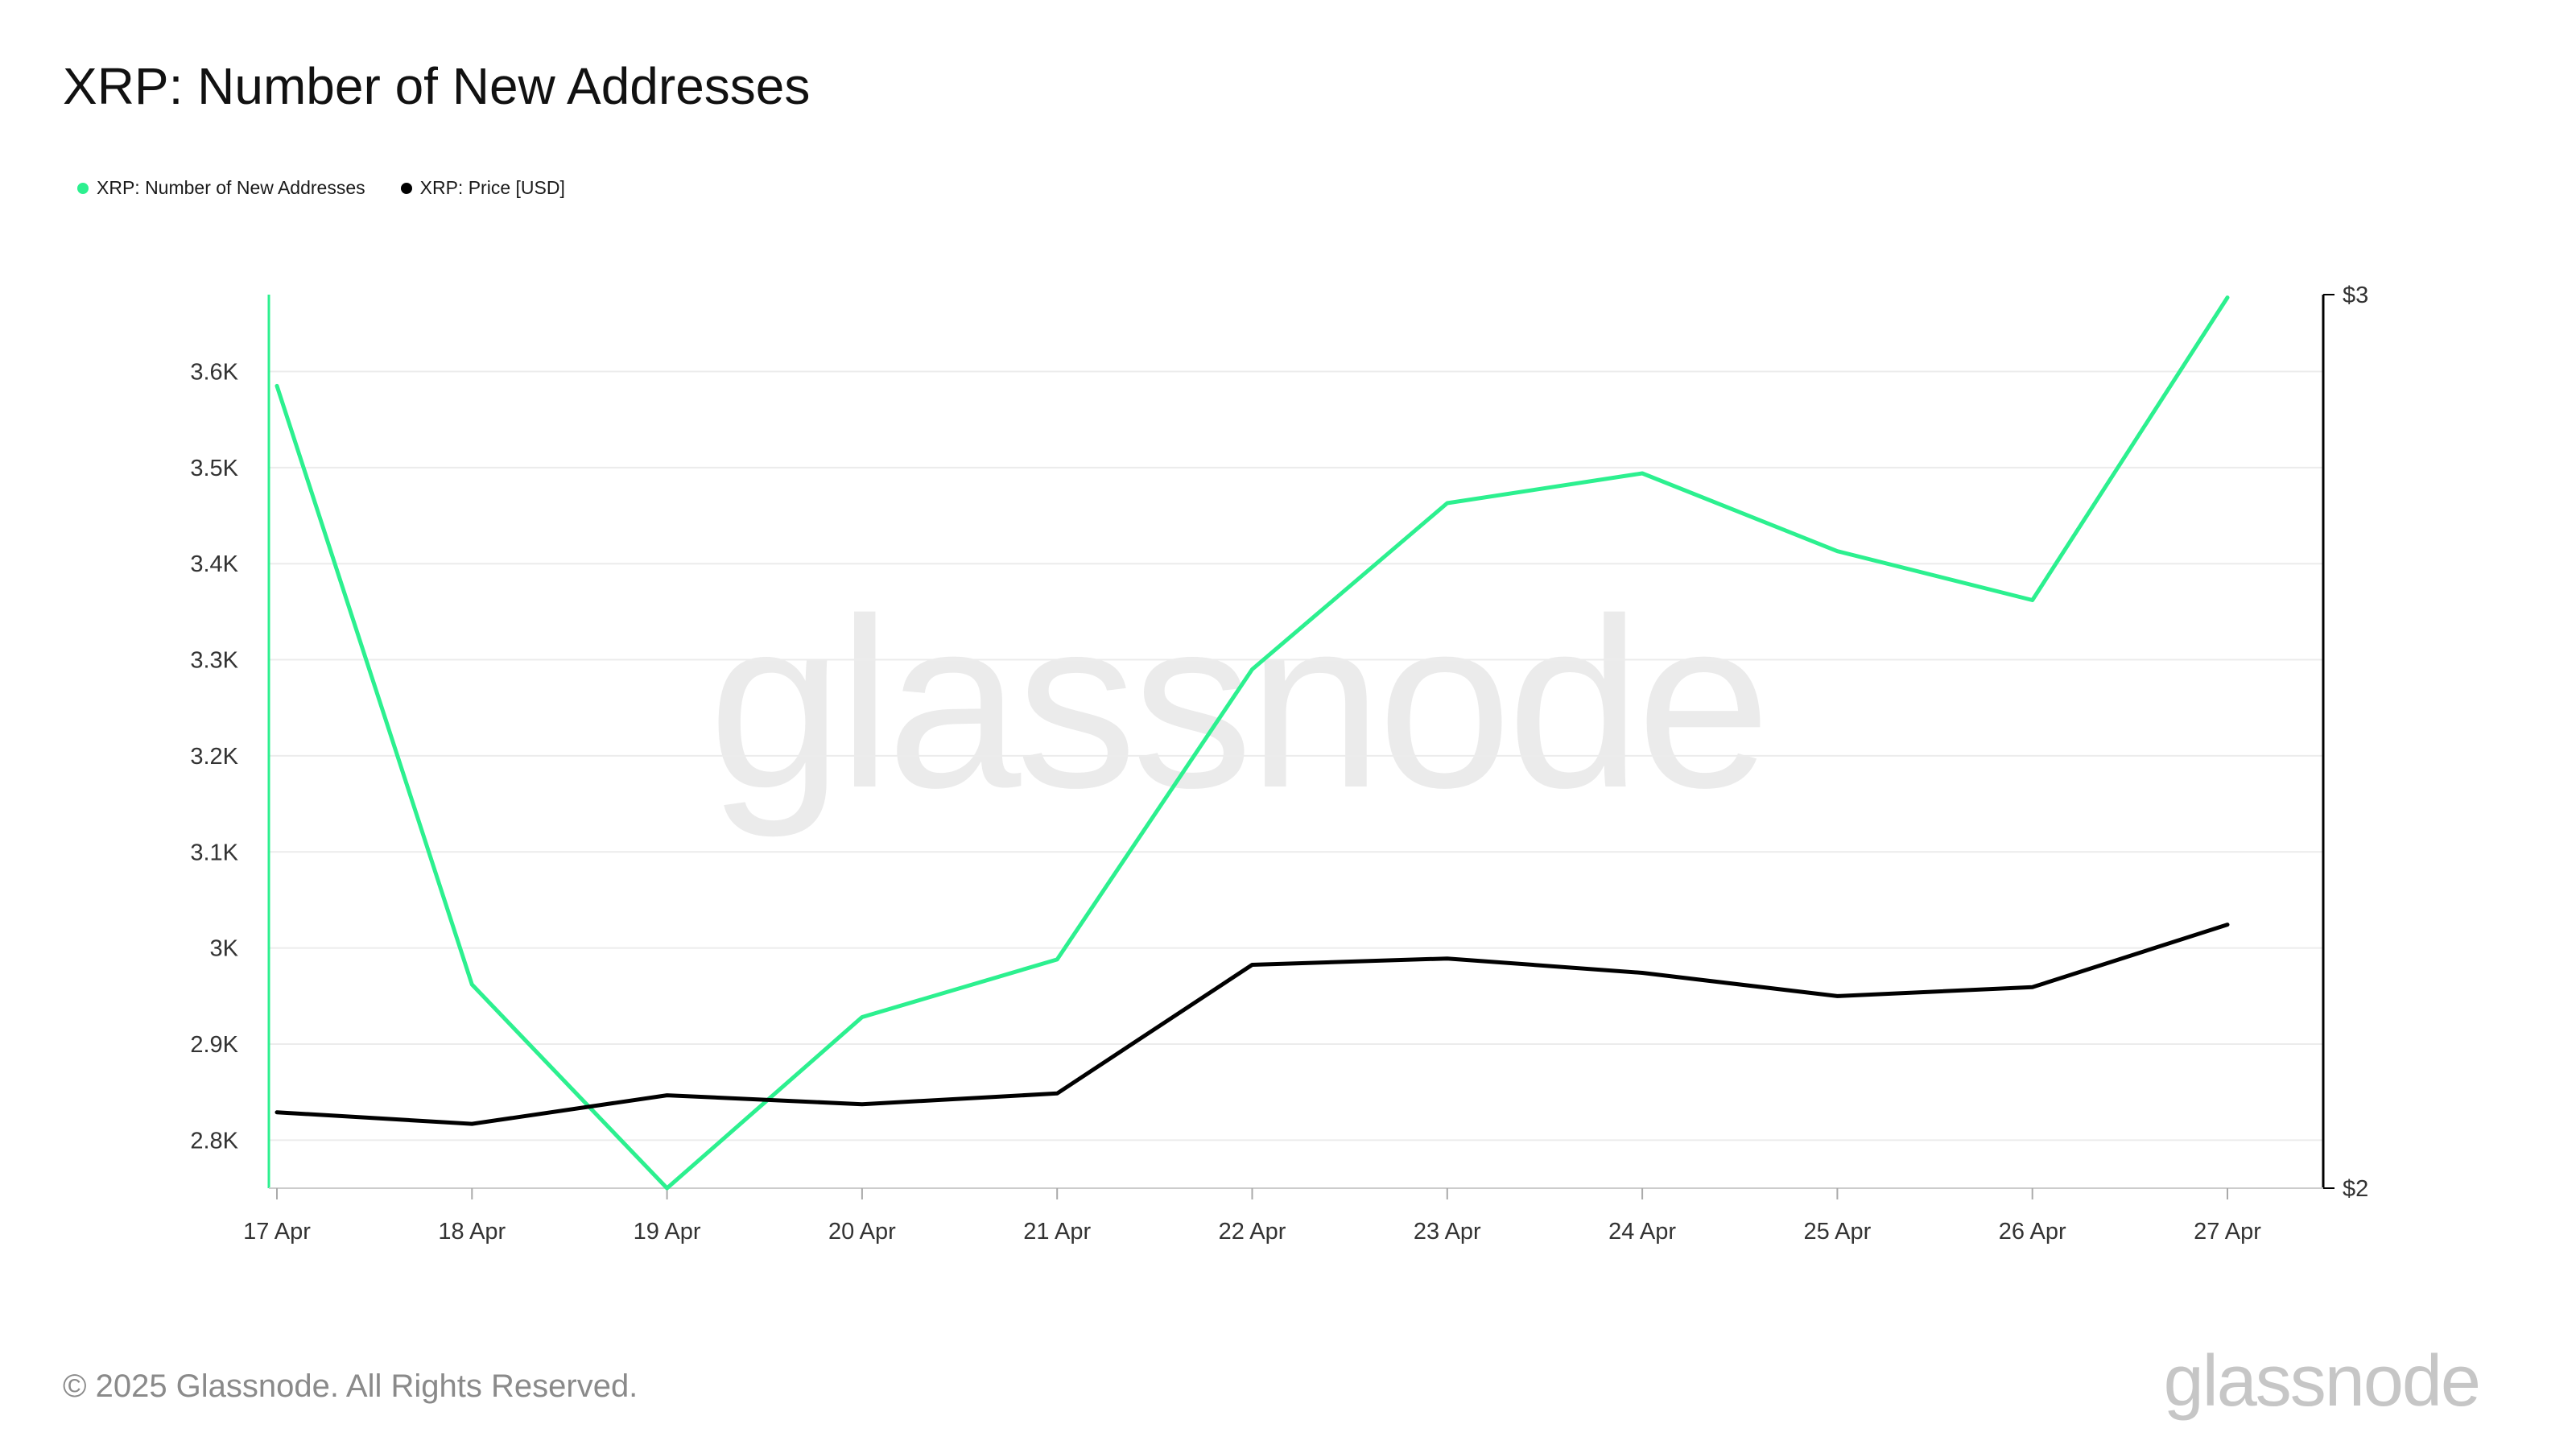 This screenshot has height=1449, width=2576. What do you see at coordinates (214, 852) in the screenshot?
I see `y-left-tick-label: 3.1K` at bounding box center [214, 852].